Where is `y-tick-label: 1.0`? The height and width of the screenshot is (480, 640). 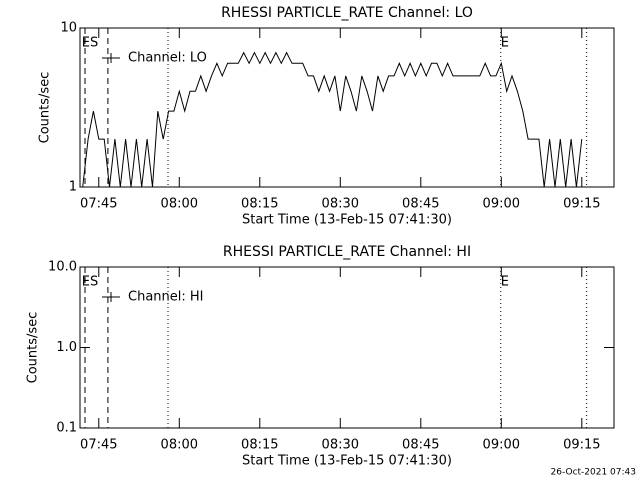 y-tick-label: 1.0 is located at coordinates (66, 347).